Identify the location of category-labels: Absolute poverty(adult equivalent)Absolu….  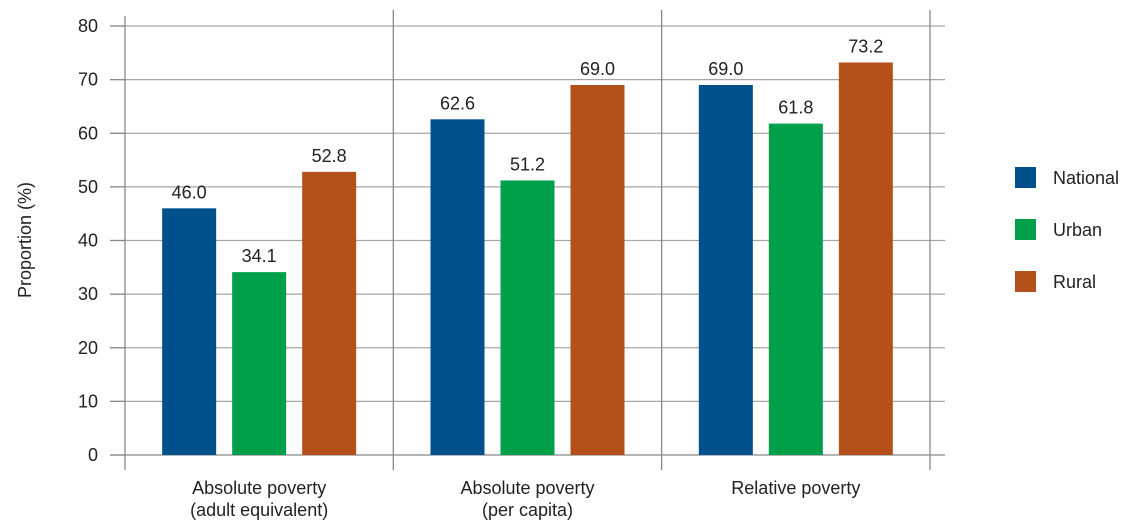
(525, 499).